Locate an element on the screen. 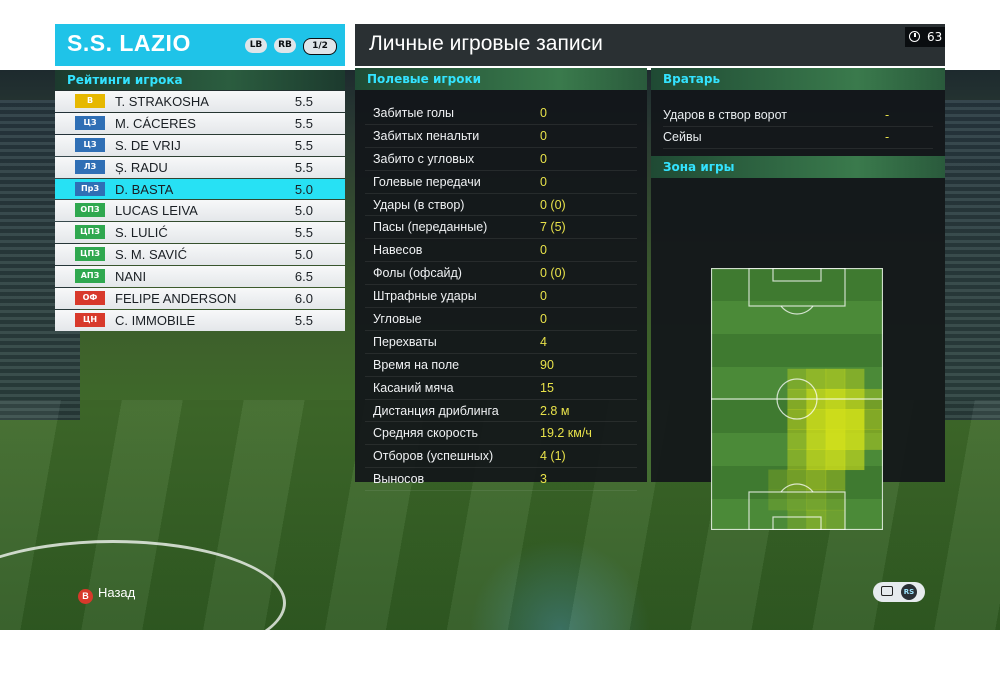 The height and width of the screenshot is (700, 1000). player-name: S. LULIĆ is located at coordinates (141, 233).